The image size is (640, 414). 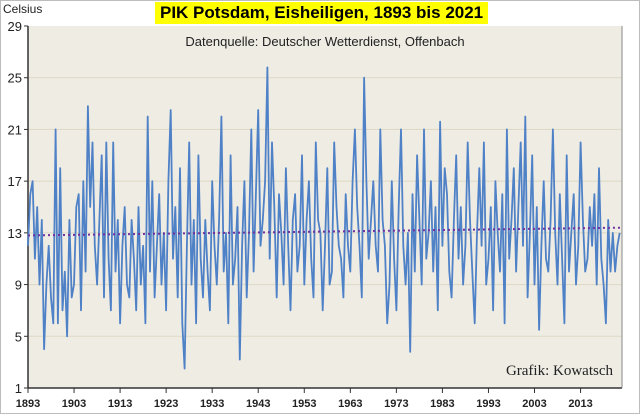 What do you see at coordinates (580, 404) in the screenshot?
I see `x-tick-label: 2013` at bounding box center [580, 404].